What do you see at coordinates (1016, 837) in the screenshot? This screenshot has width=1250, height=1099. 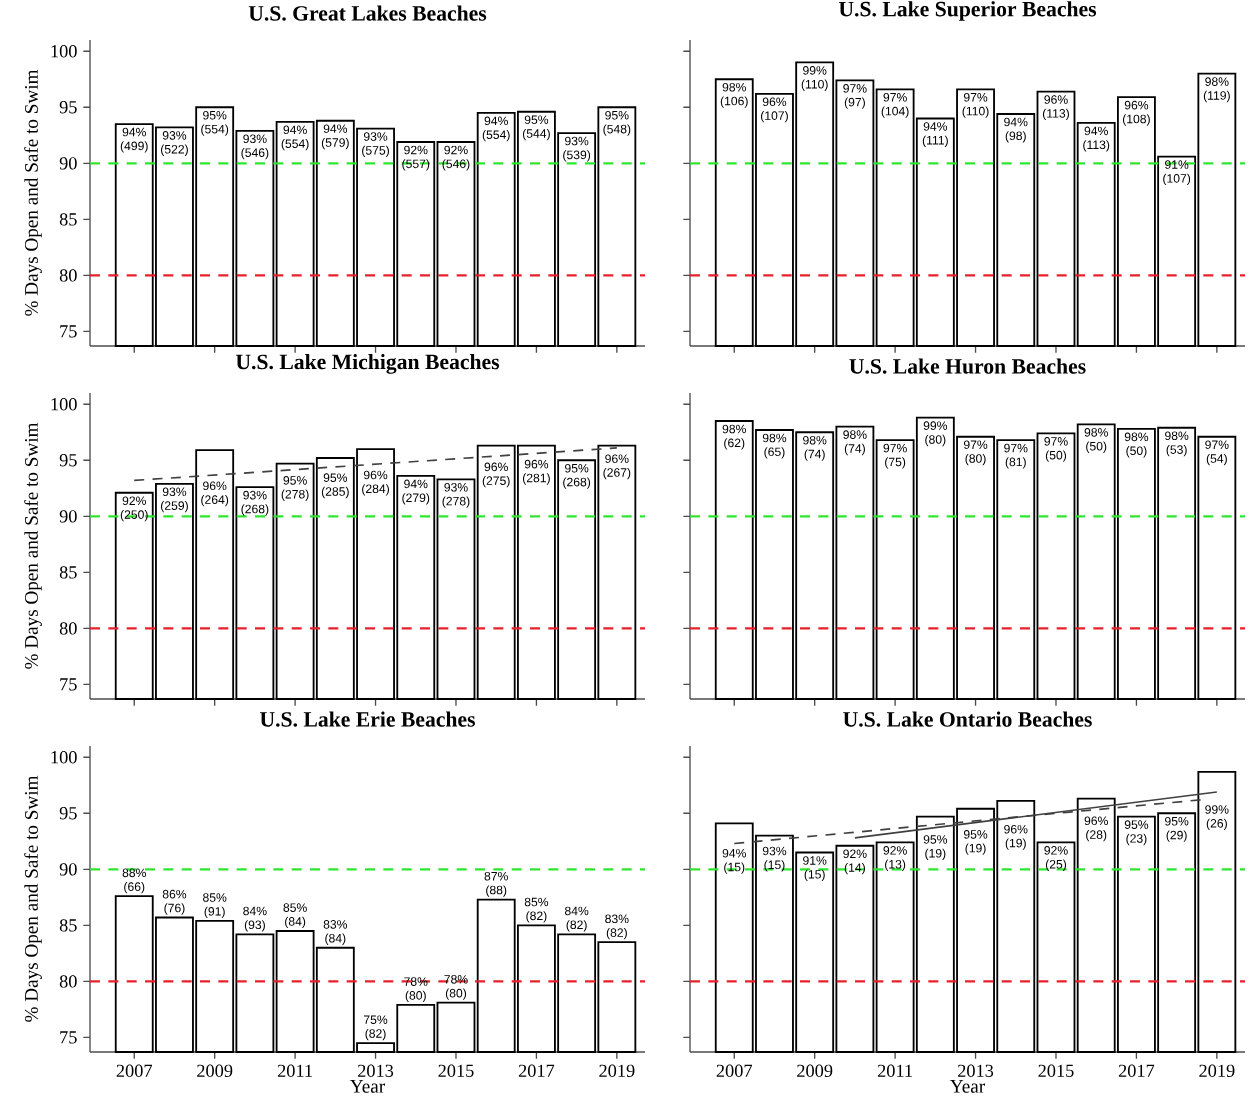 I see `data-label: 96% (19)` at bounding box center [1016, 837].